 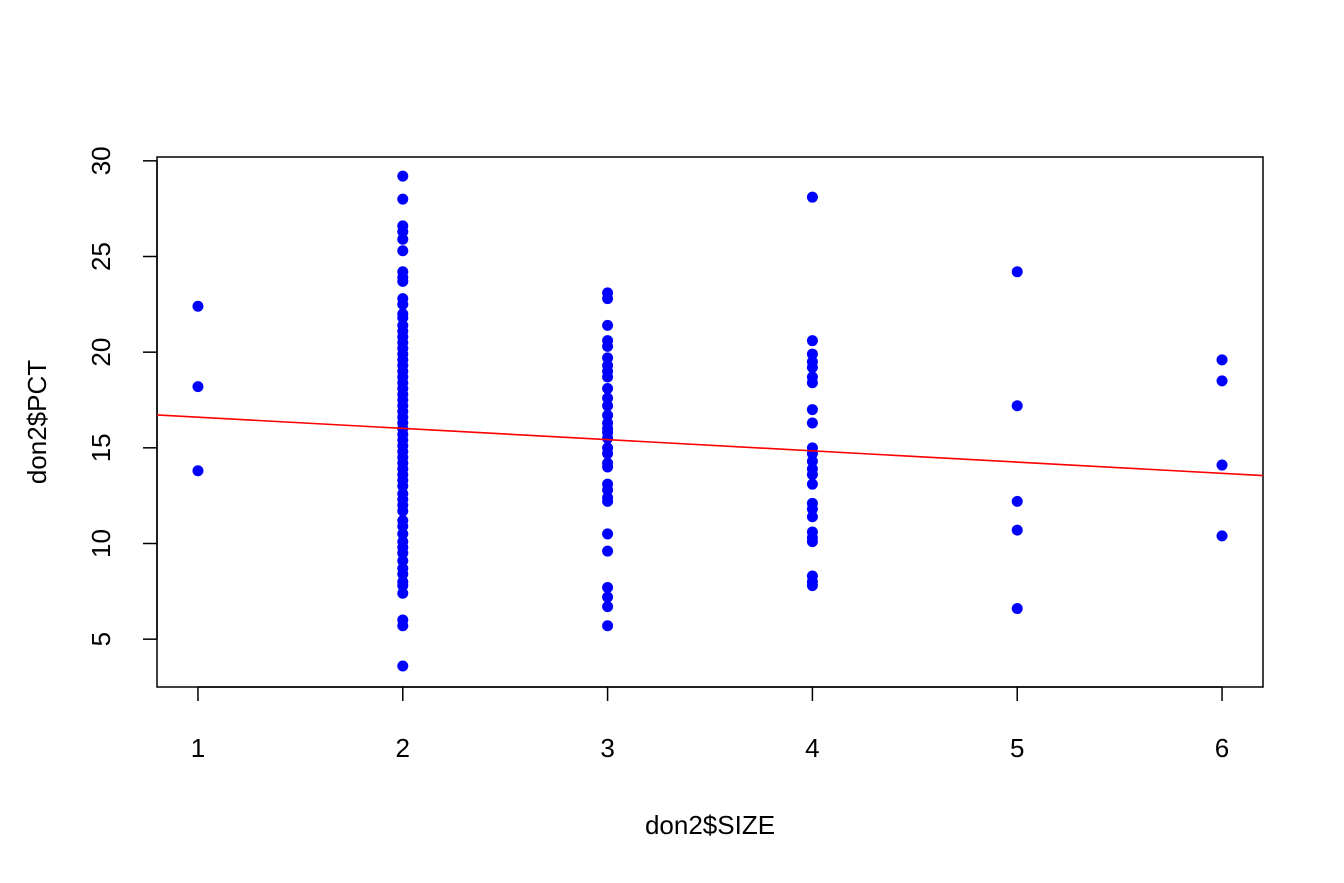 What do you see at coordinates (37, 422) in the screenshot?
I see `y-axis-title: don2$PCT` at bounding box center [37, 422].